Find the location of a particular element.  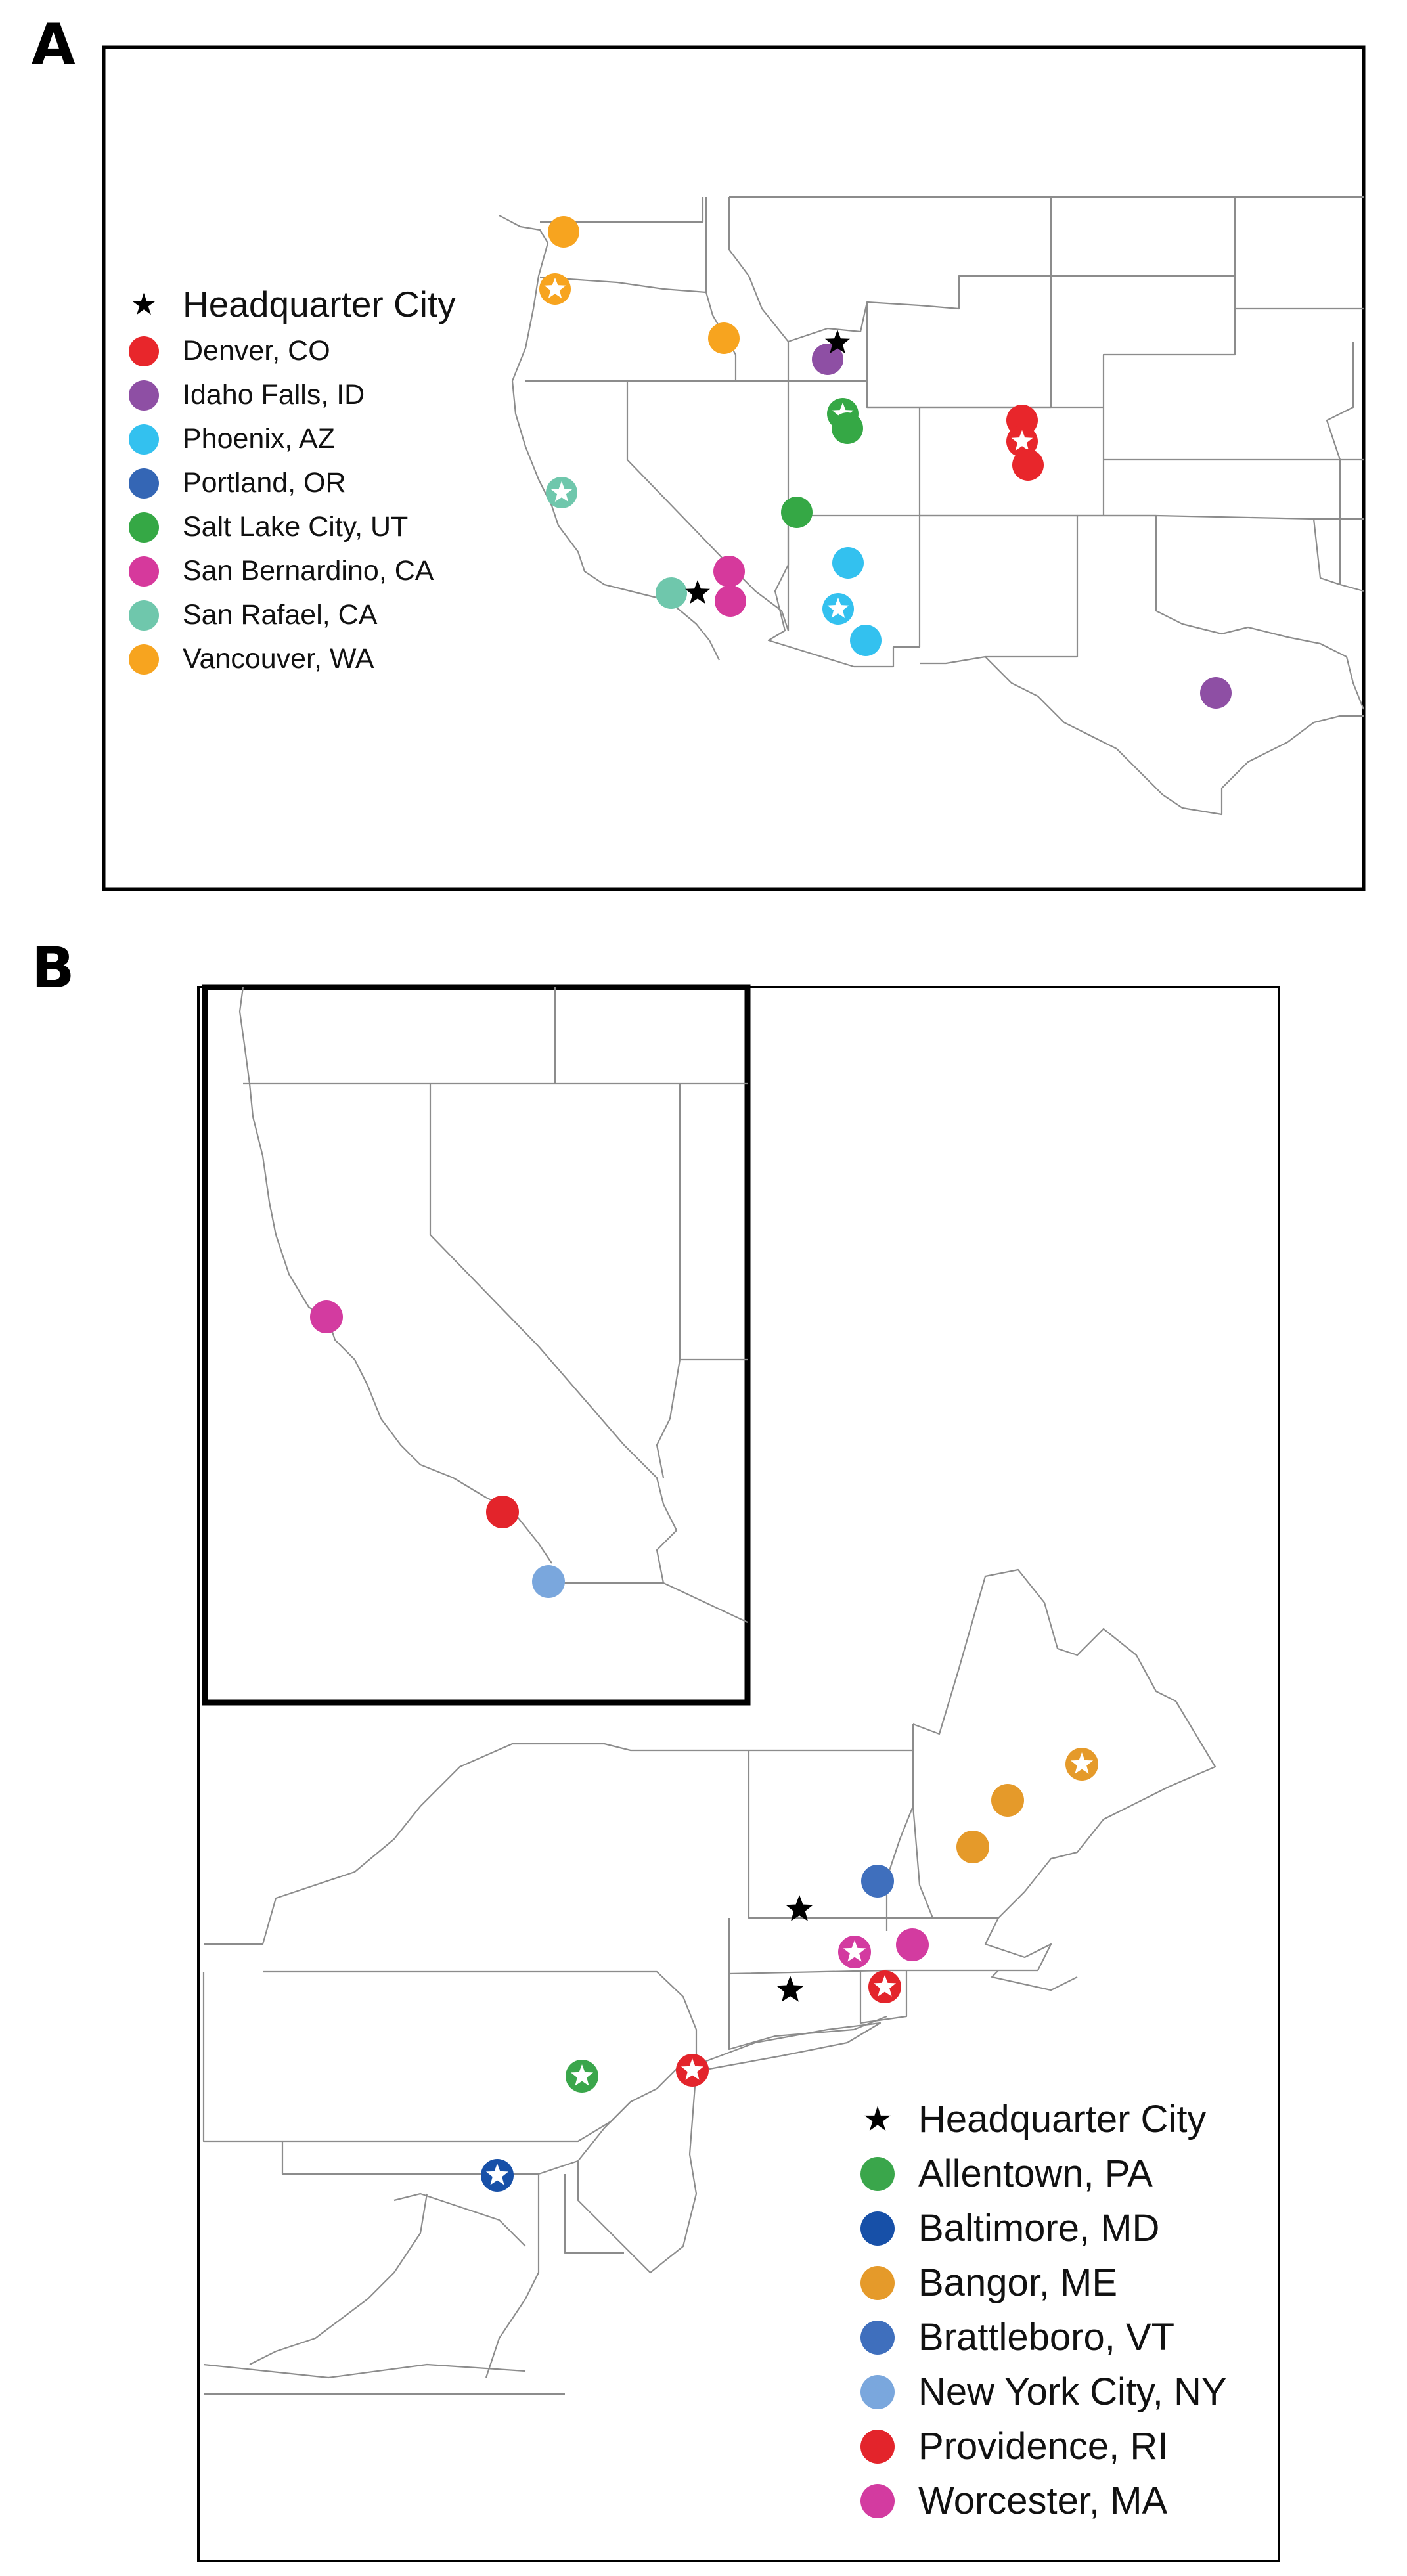

legend-a-item: Idaho Falls, ID is located at coordinates (292, 395).